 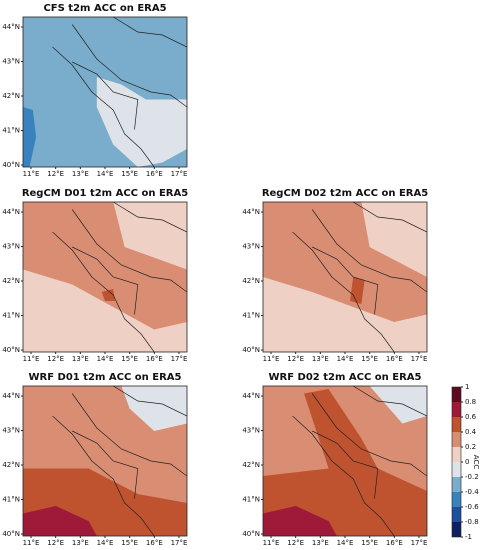 I want to click on panel-title: RegCM D01 t2m ACC on ERA5, so click(x=105, y=193).